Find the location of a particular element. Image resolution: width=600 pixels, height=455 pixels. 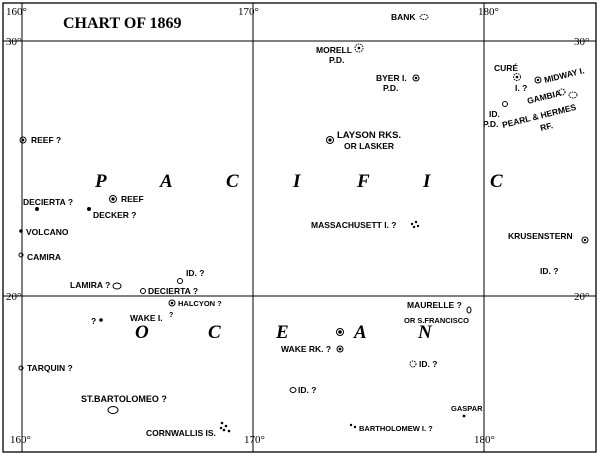

krusenstern-symbol is located at coordinates (585, 240).